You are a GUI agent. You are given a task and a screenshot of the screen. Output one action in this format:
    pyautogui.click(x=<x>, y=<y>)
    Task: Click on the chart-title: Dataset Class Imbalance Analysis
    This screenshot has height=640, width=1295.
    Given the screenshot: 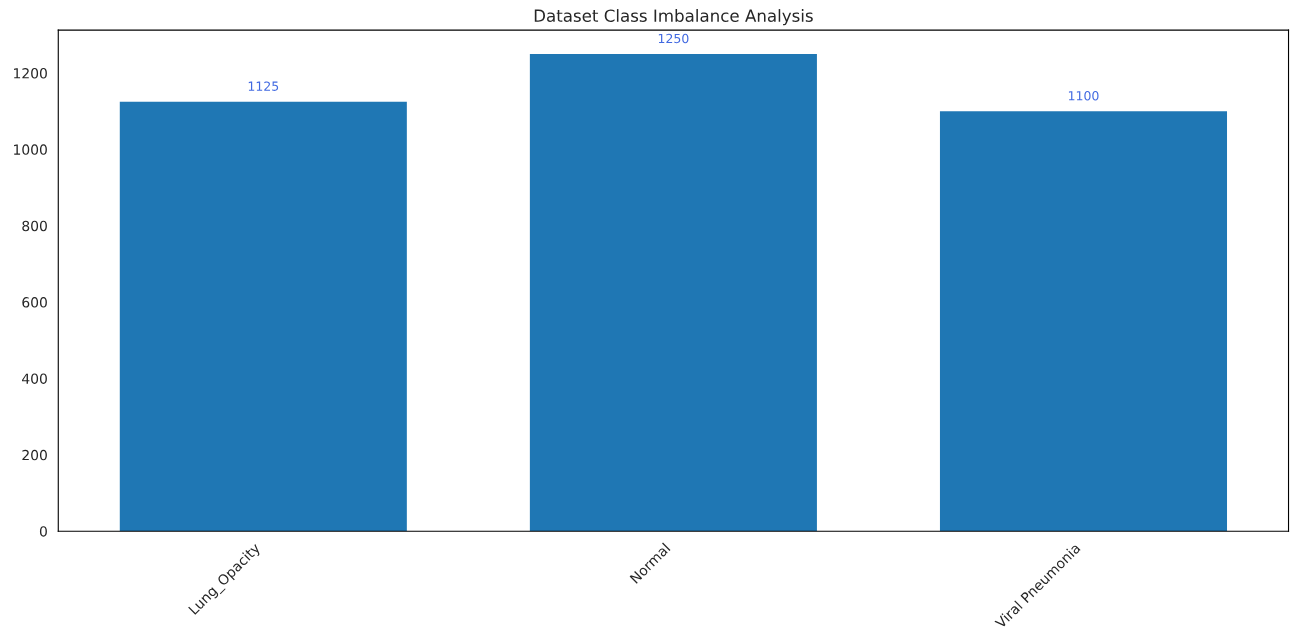 What is the action you would take?
    pyautogui.click(x=673, y=17)
    